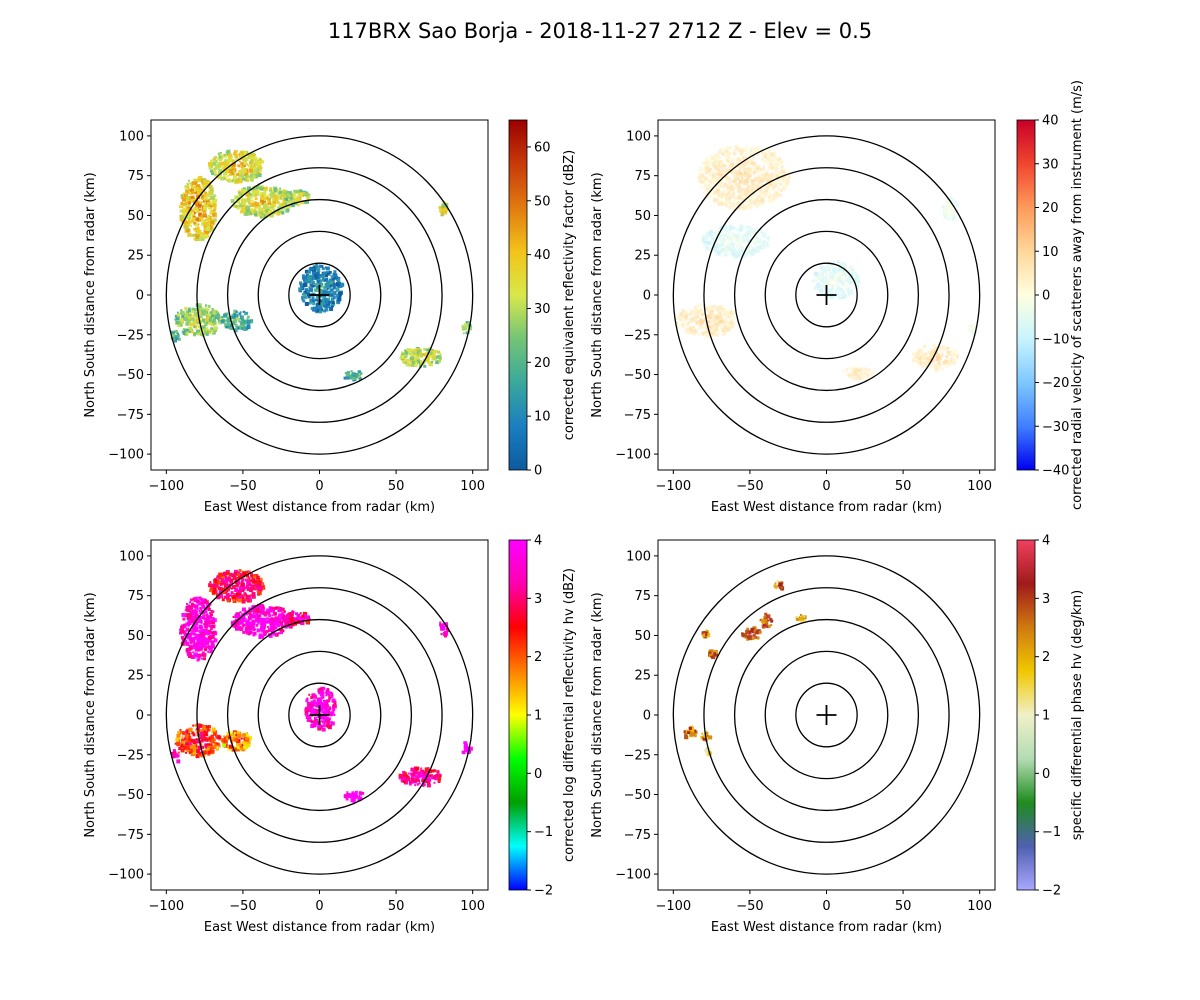  Describe the element at coordinates (826, 295) in the screenshot. I see `range-ring` at that location.